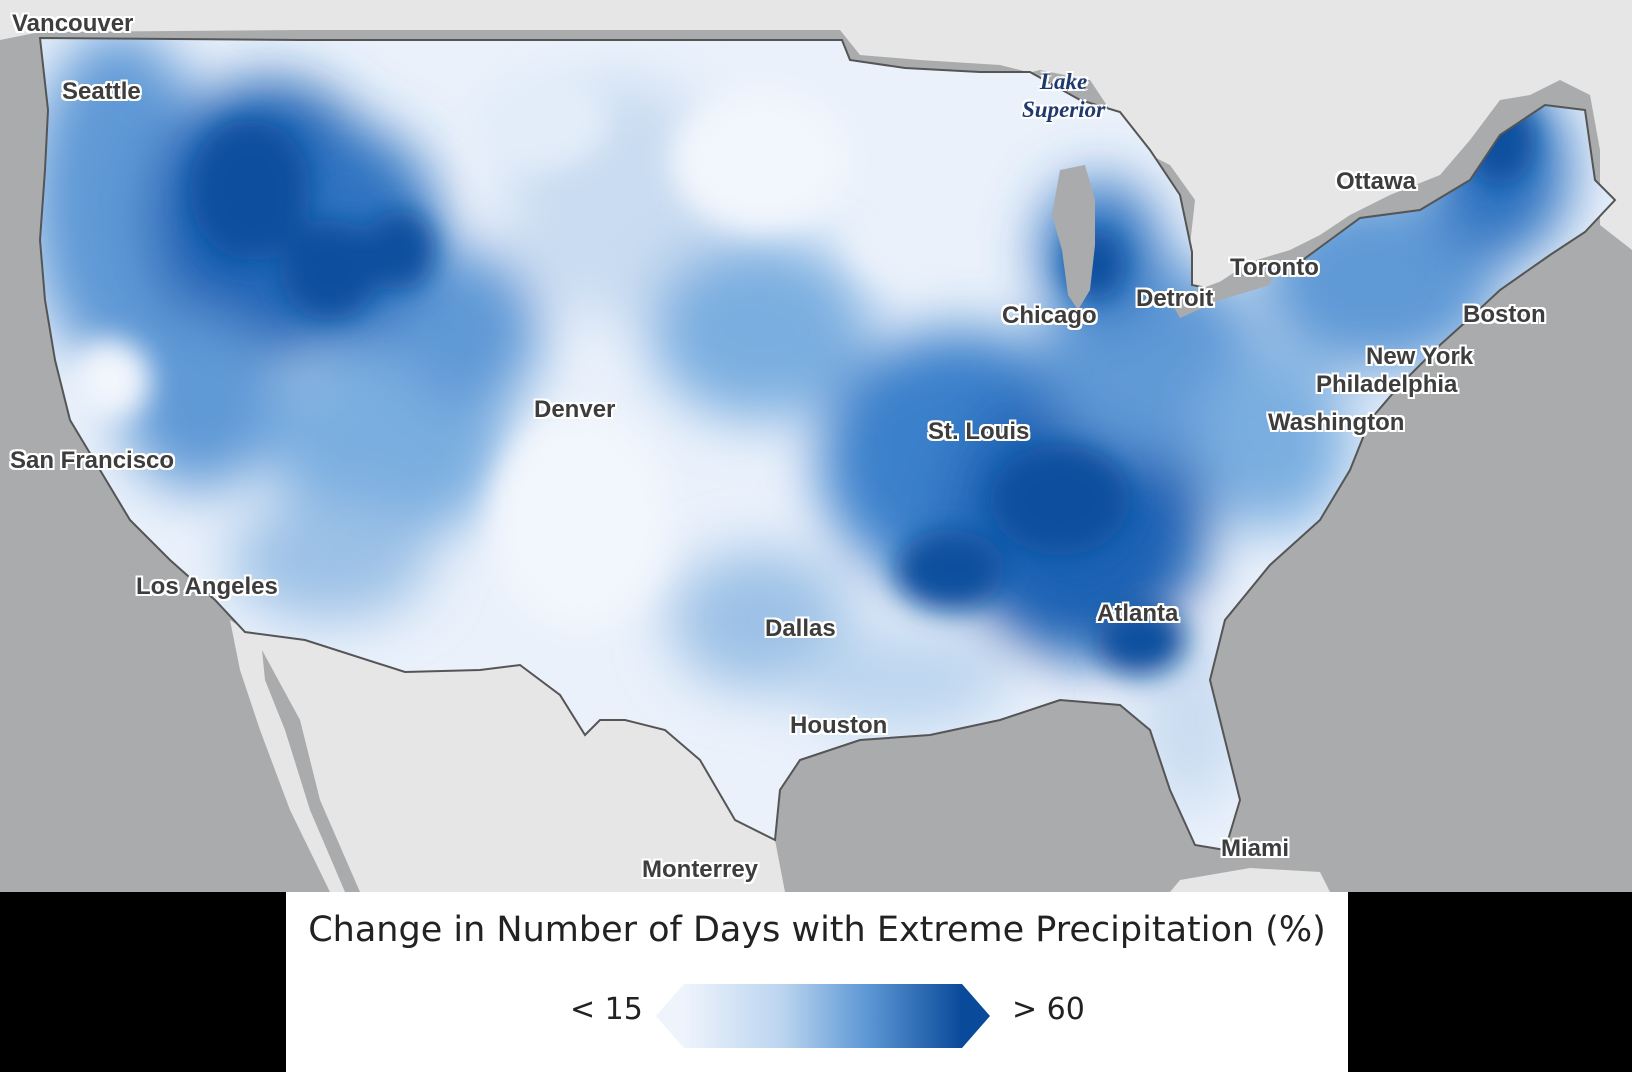 The height and width of the screenshot is (1072, 1632). What do you see at coordinates (839, 725) in the screenshot?
I see `city-label-houston: Houston` at bounding box center [839, 725].